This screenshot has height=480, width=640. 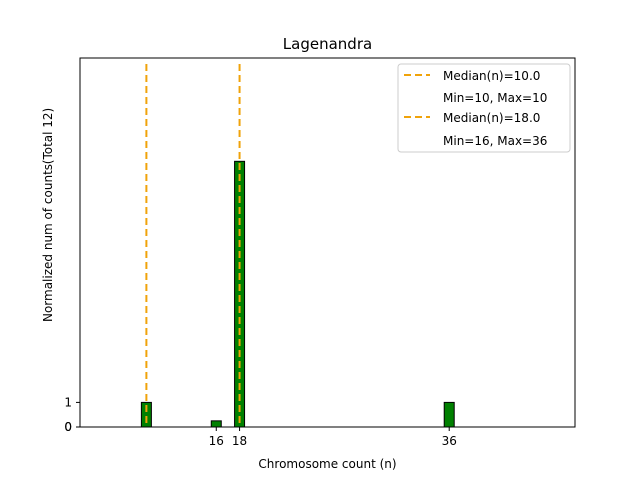 I want to click on y-axis-ticks: 001, so click(x=72, y=414).